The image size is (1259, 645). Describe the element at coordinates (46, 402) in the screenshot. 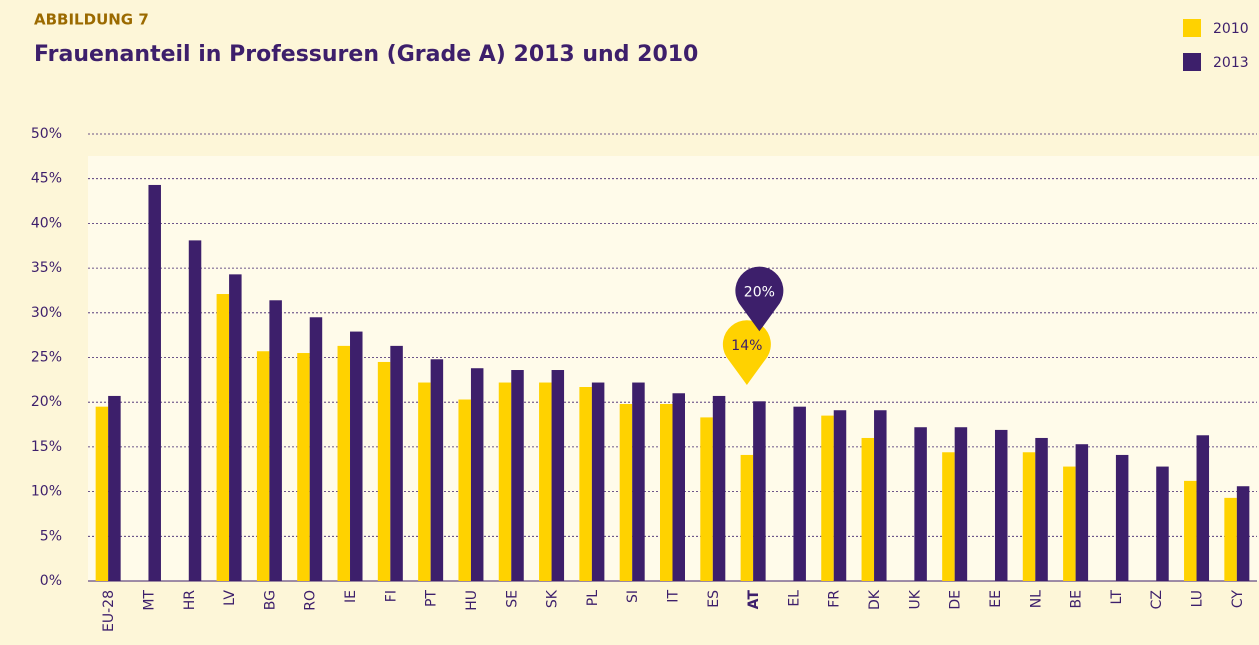

I see `y-tick-label: 20%` at that location.